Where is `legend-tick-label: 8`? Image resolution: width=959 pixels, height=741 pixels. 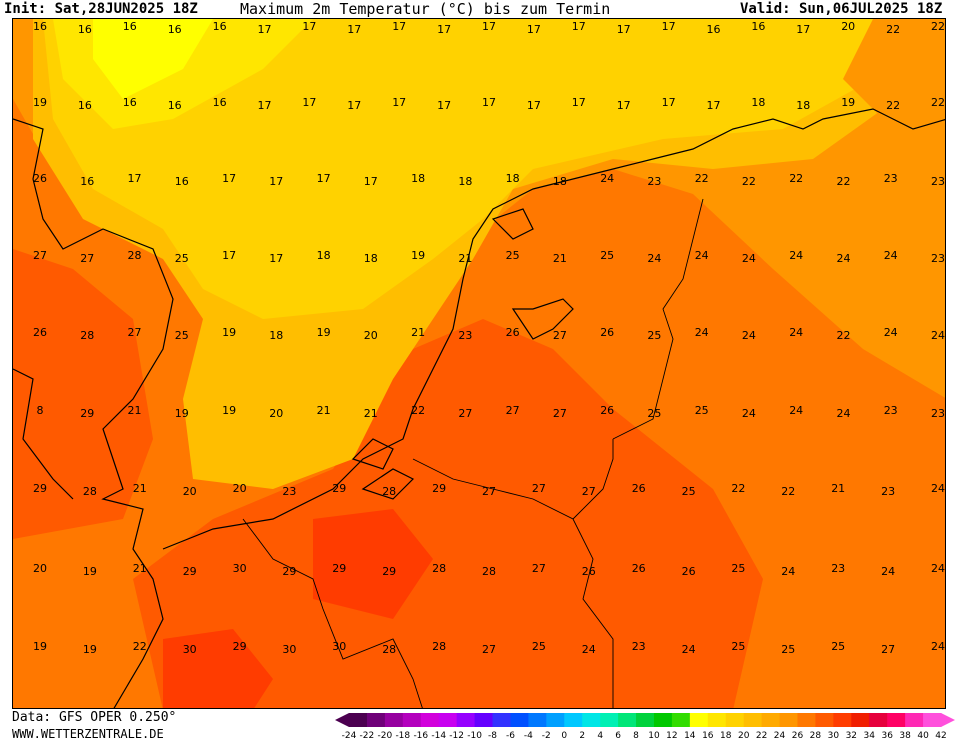
legend-tick-label: 8 is located at coordinates (636, 736).